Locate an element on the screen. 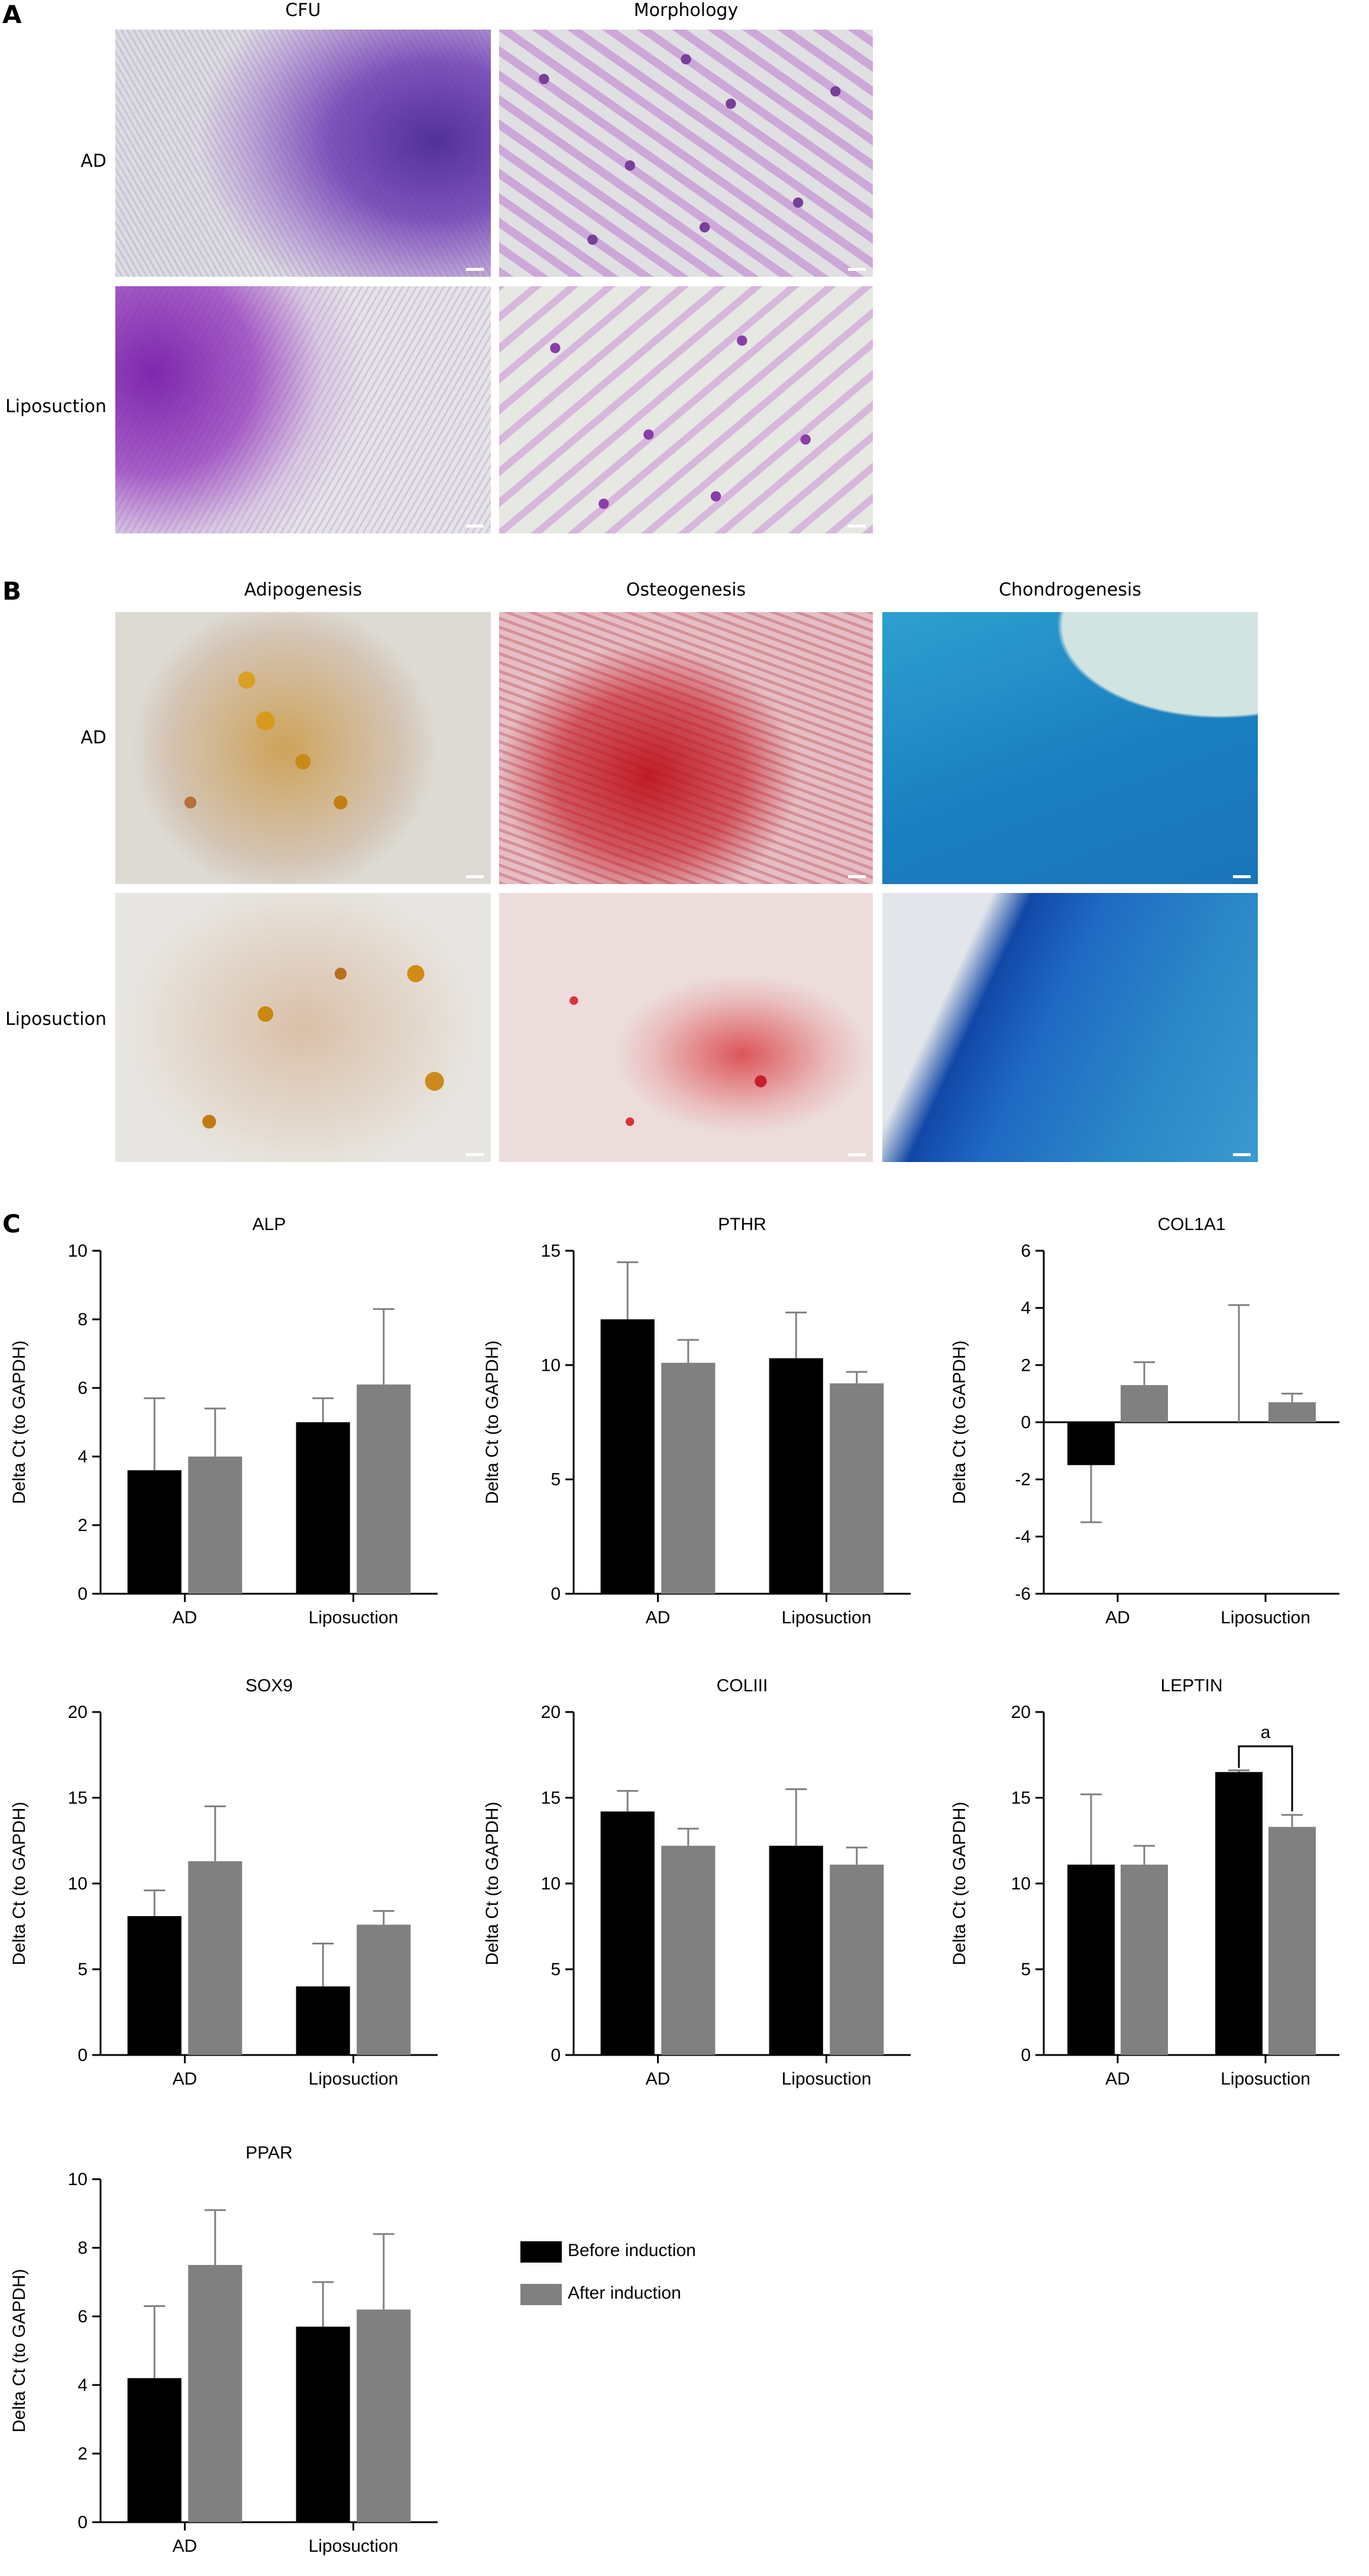  column-title-adipogenesis: Adipogenesis is located at coordinates (303, 590).